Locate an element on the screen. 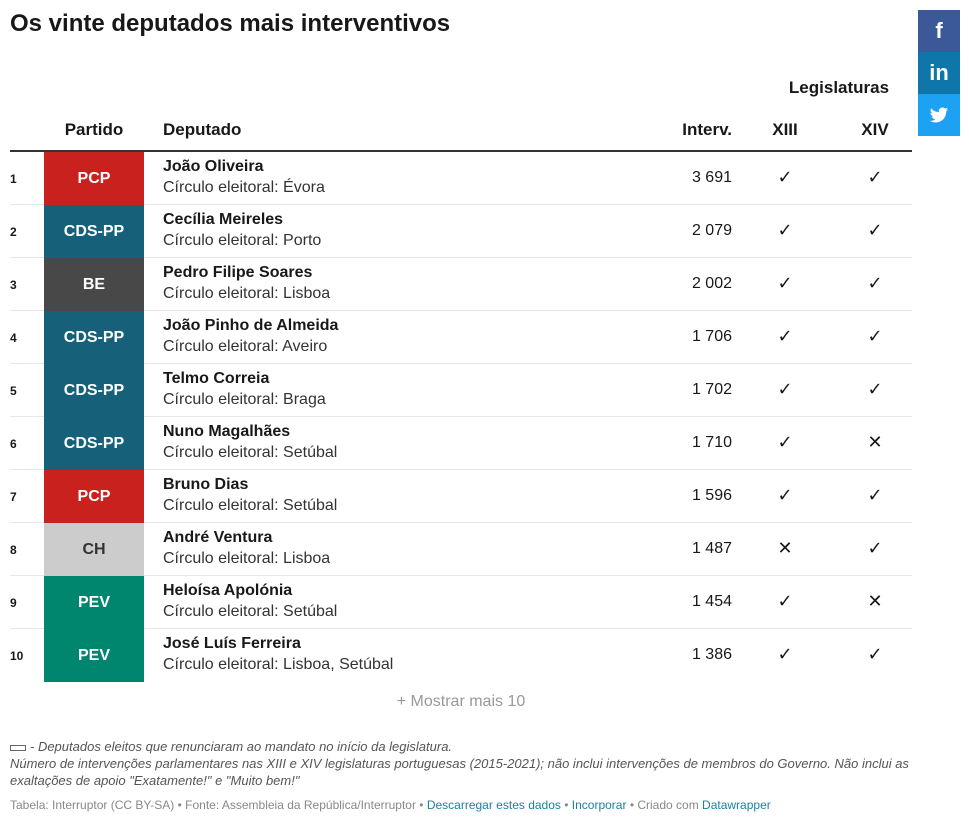 This screenshot has width=969, height=829. party-badge: CH is located at coordinates (94, 549).